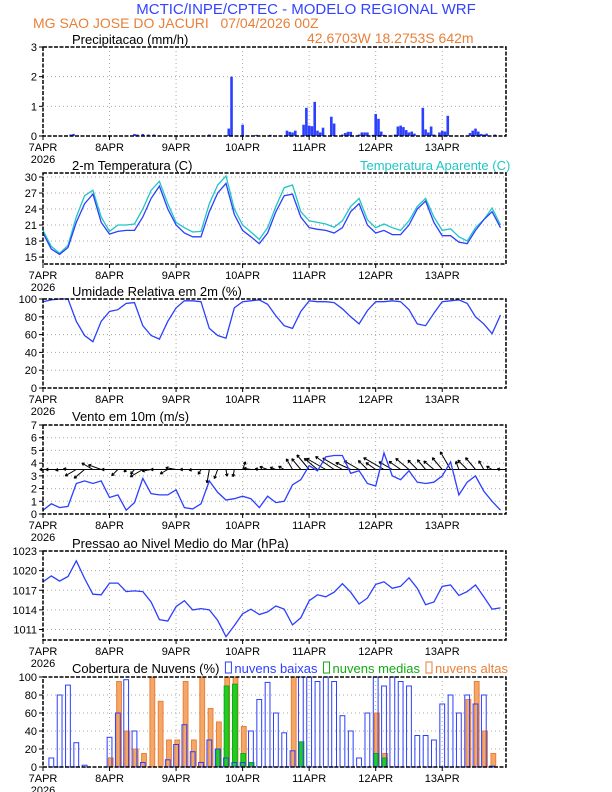 This screenshot has width=612, height=792. Describe the element at coordinates (31, 750) in the screenshot. I see `y-tick-label: 20` at that location.